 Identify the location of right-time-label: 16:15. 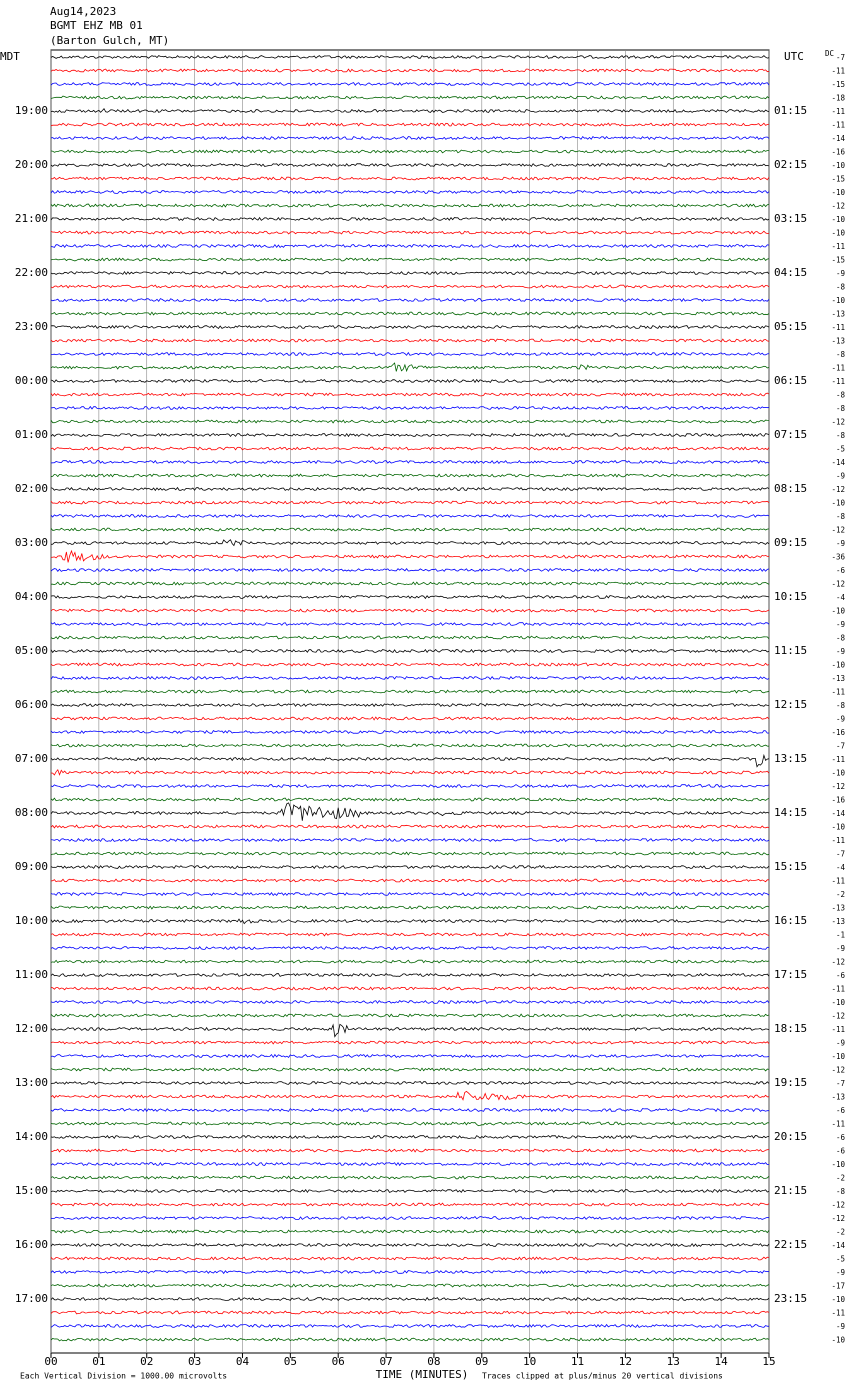
(790, 920).